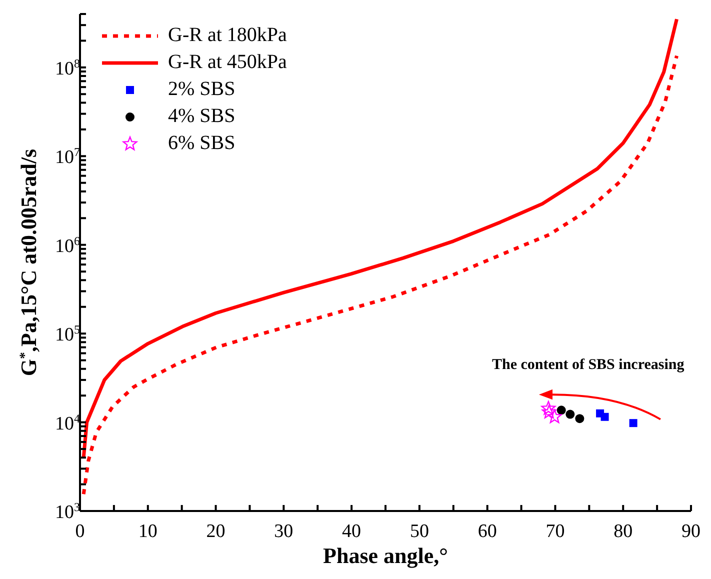 The height and width of the screenshot is (579, 711). I want to click on x-tick-label: 40, so click(352, 531).